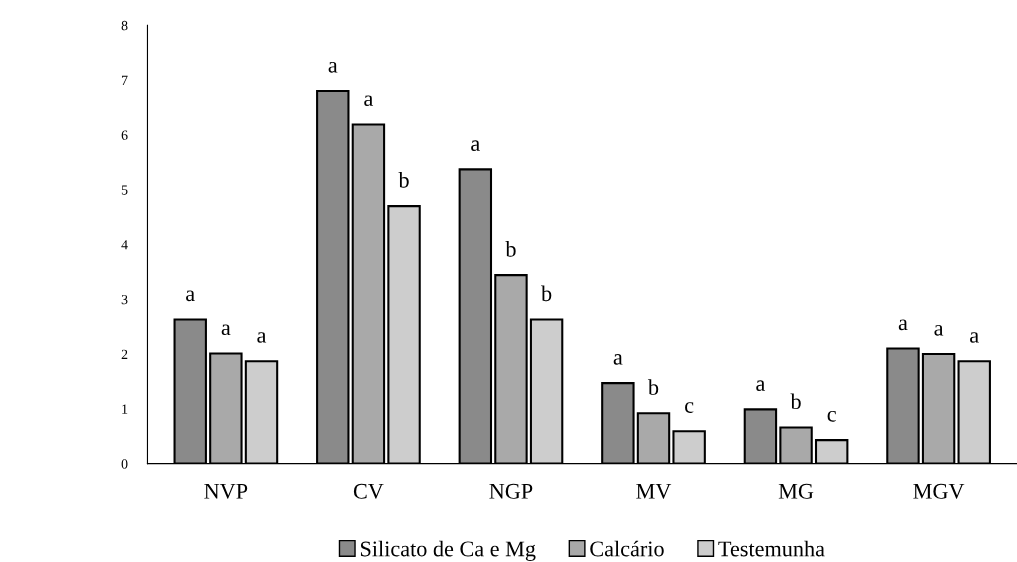  I want to click on x-tick-label: MG, so click(796, 491).